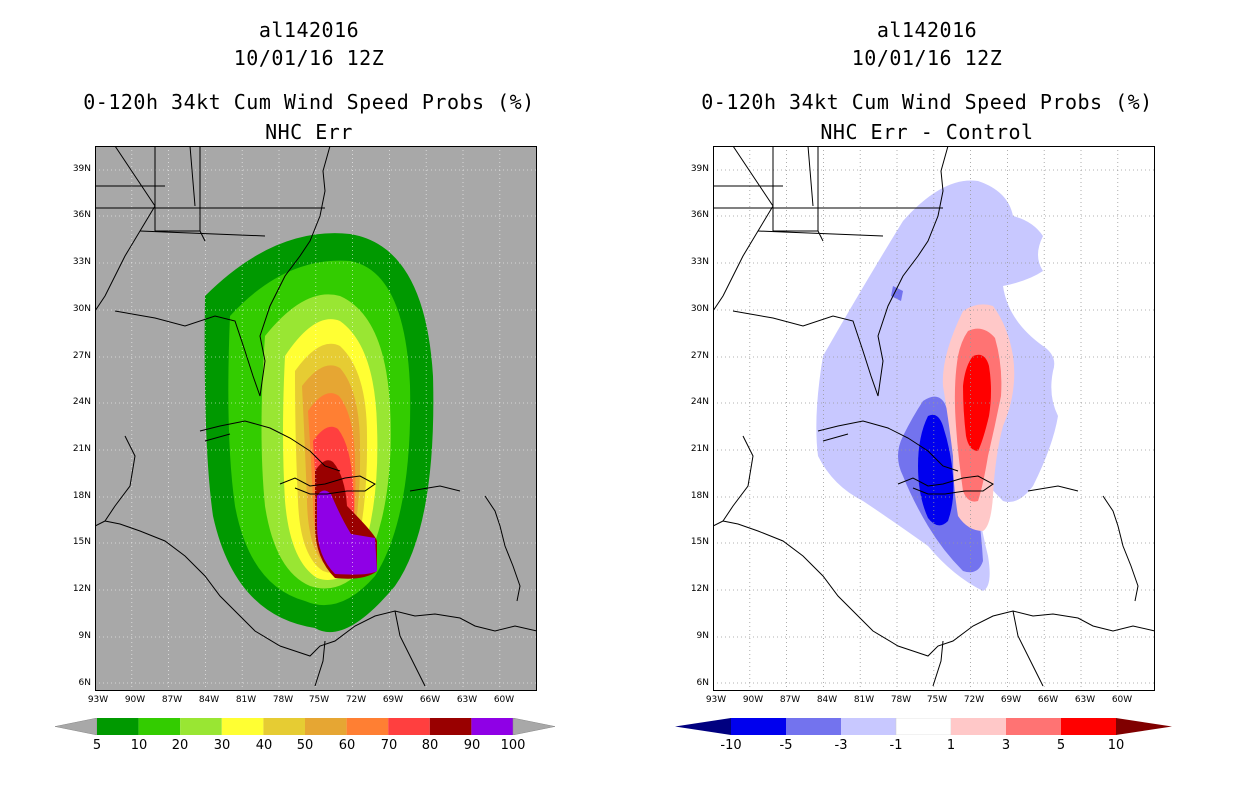 This screenshot has height=800, width=1236. Describe the element at coordinates (927, 58) in the screenshot. I see `datetime-right: 10/01/16 12Z` at that location.